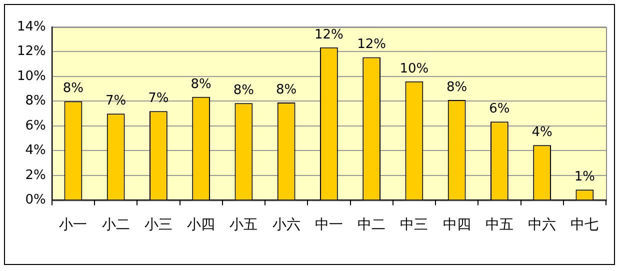 This screenshot has width=621, height=271. I want to click on y-tick-label: 4%, so click(35, 150).